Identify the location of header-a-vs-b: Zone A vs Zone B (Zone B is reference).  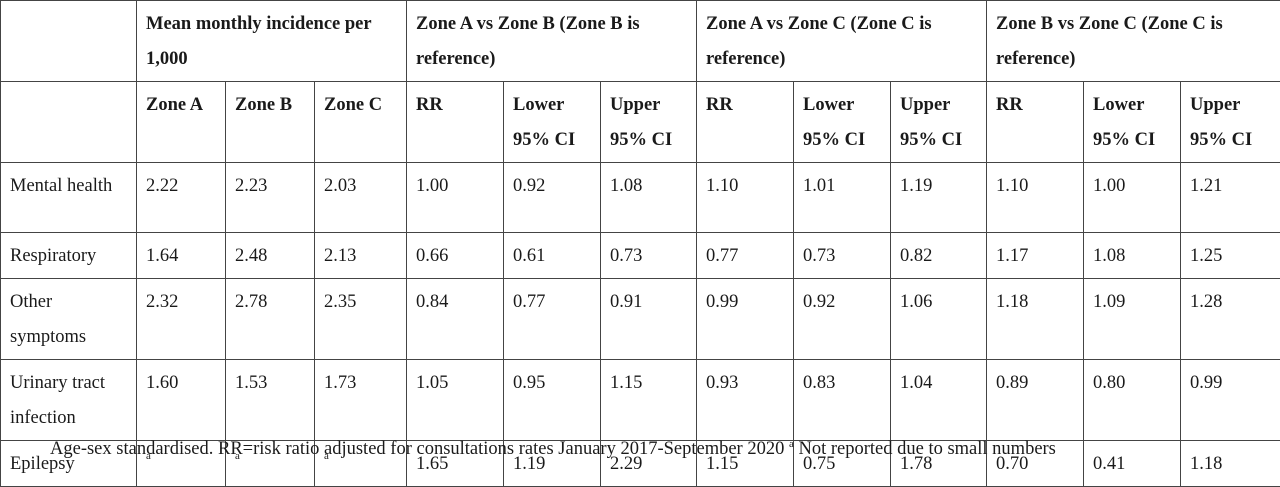
(552, 41).